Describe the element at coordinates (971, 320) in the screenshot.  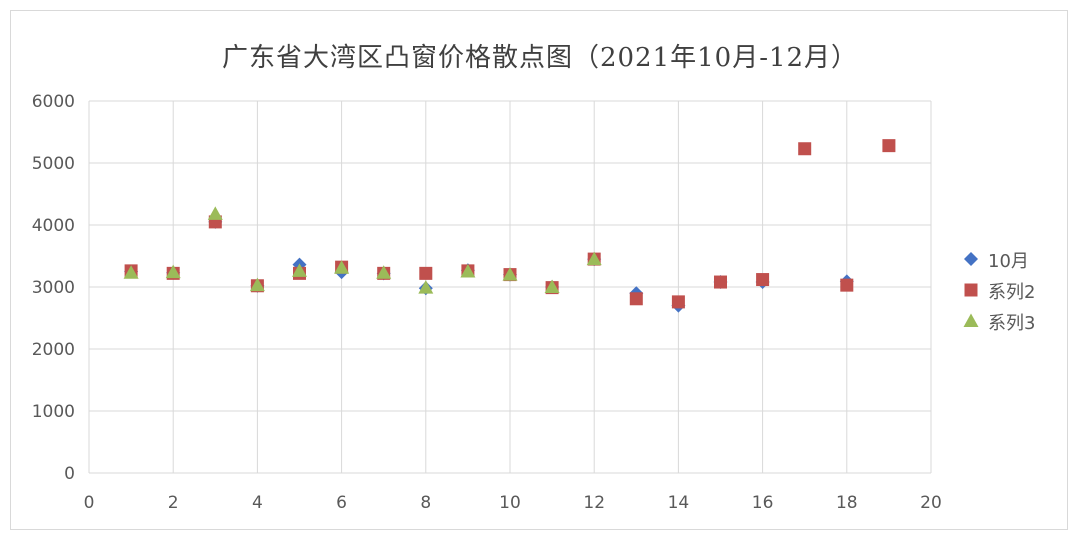
I see `legend-marker-triangle` at that location.